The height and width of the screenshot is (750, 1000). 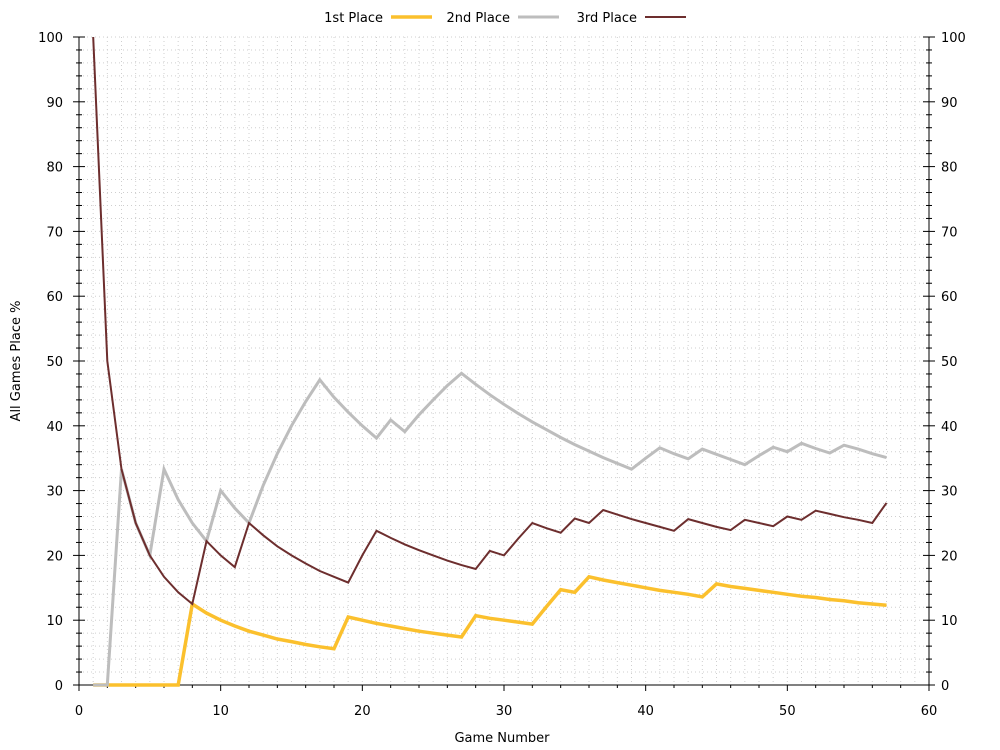 I want to click on x-tick-label: 30, so click(x=504, y=711).